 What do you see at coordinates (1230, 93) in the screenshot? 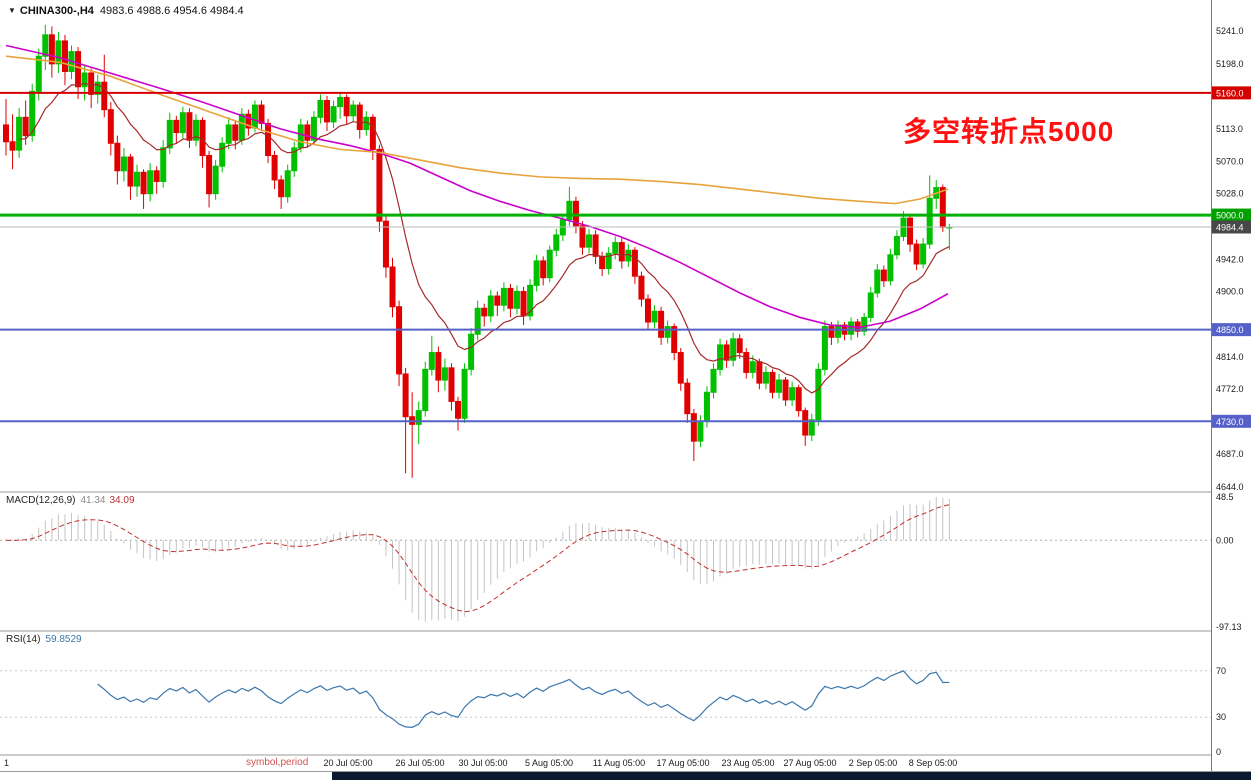
I see `price-badge-label: 5160.0` at bounding box center [1230, 93].